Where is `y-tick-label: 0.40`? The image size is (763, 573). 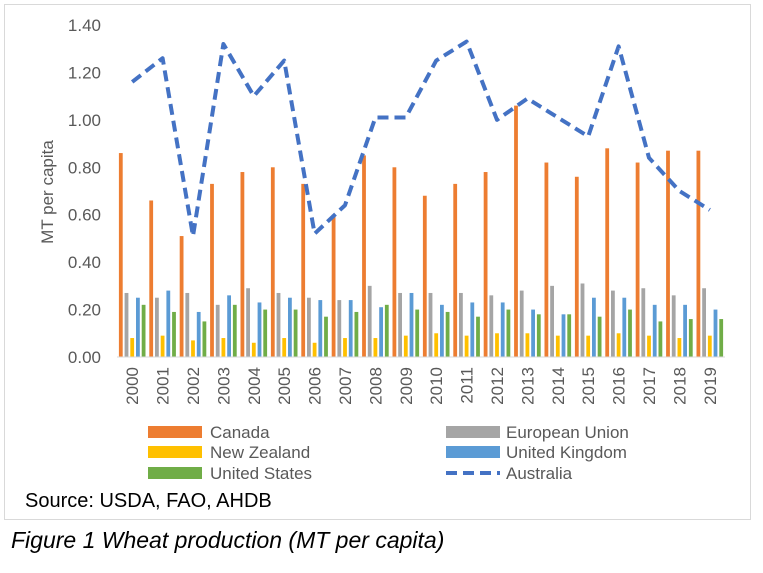 y-tick-label: 0.40 is located at coordinates (84, 262).